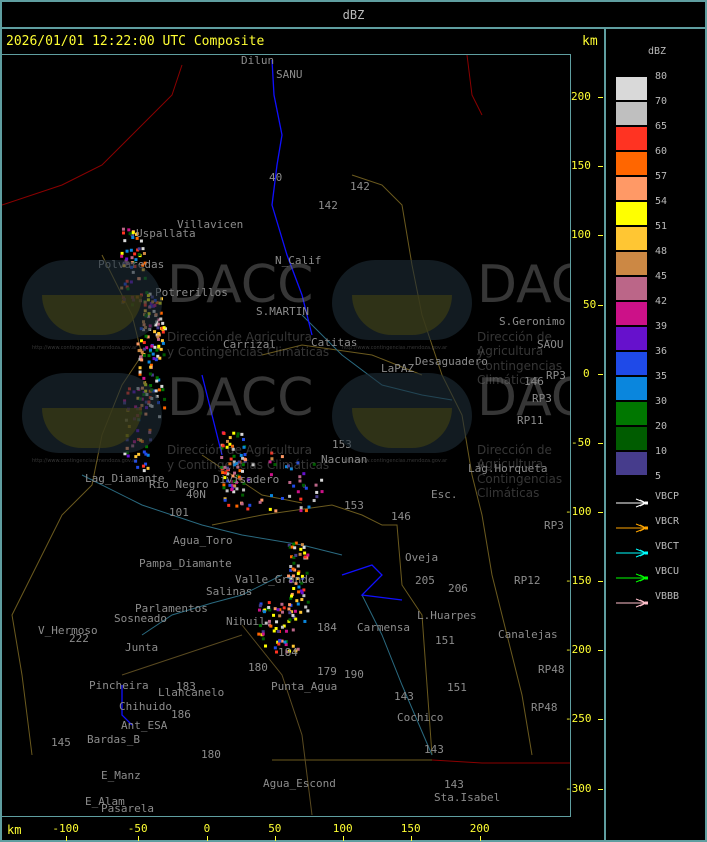 This screenshot has width=707, height=842. I want to click on place-label: SANU, so click(289, 74).